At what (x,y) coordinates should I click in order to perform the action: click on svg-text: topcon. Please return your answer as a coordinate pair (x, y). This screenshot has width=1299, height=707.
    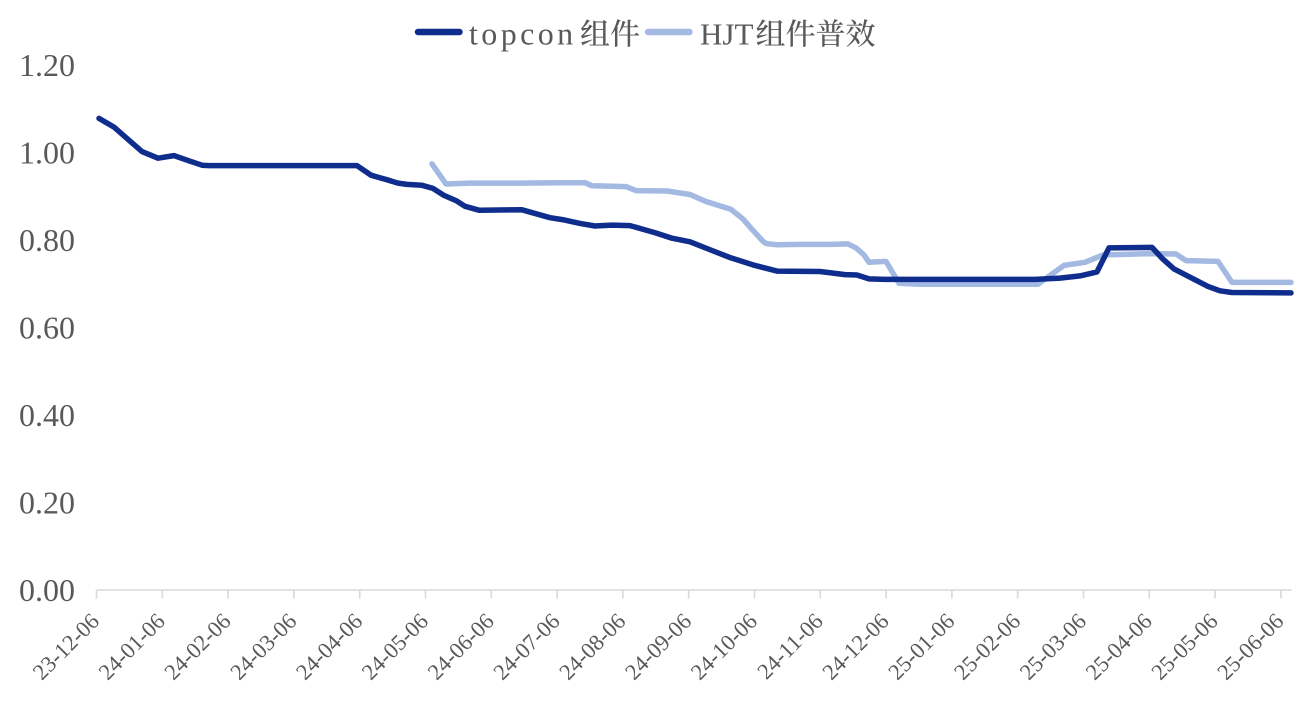
    Looking at the image, I should click on (523, 34).